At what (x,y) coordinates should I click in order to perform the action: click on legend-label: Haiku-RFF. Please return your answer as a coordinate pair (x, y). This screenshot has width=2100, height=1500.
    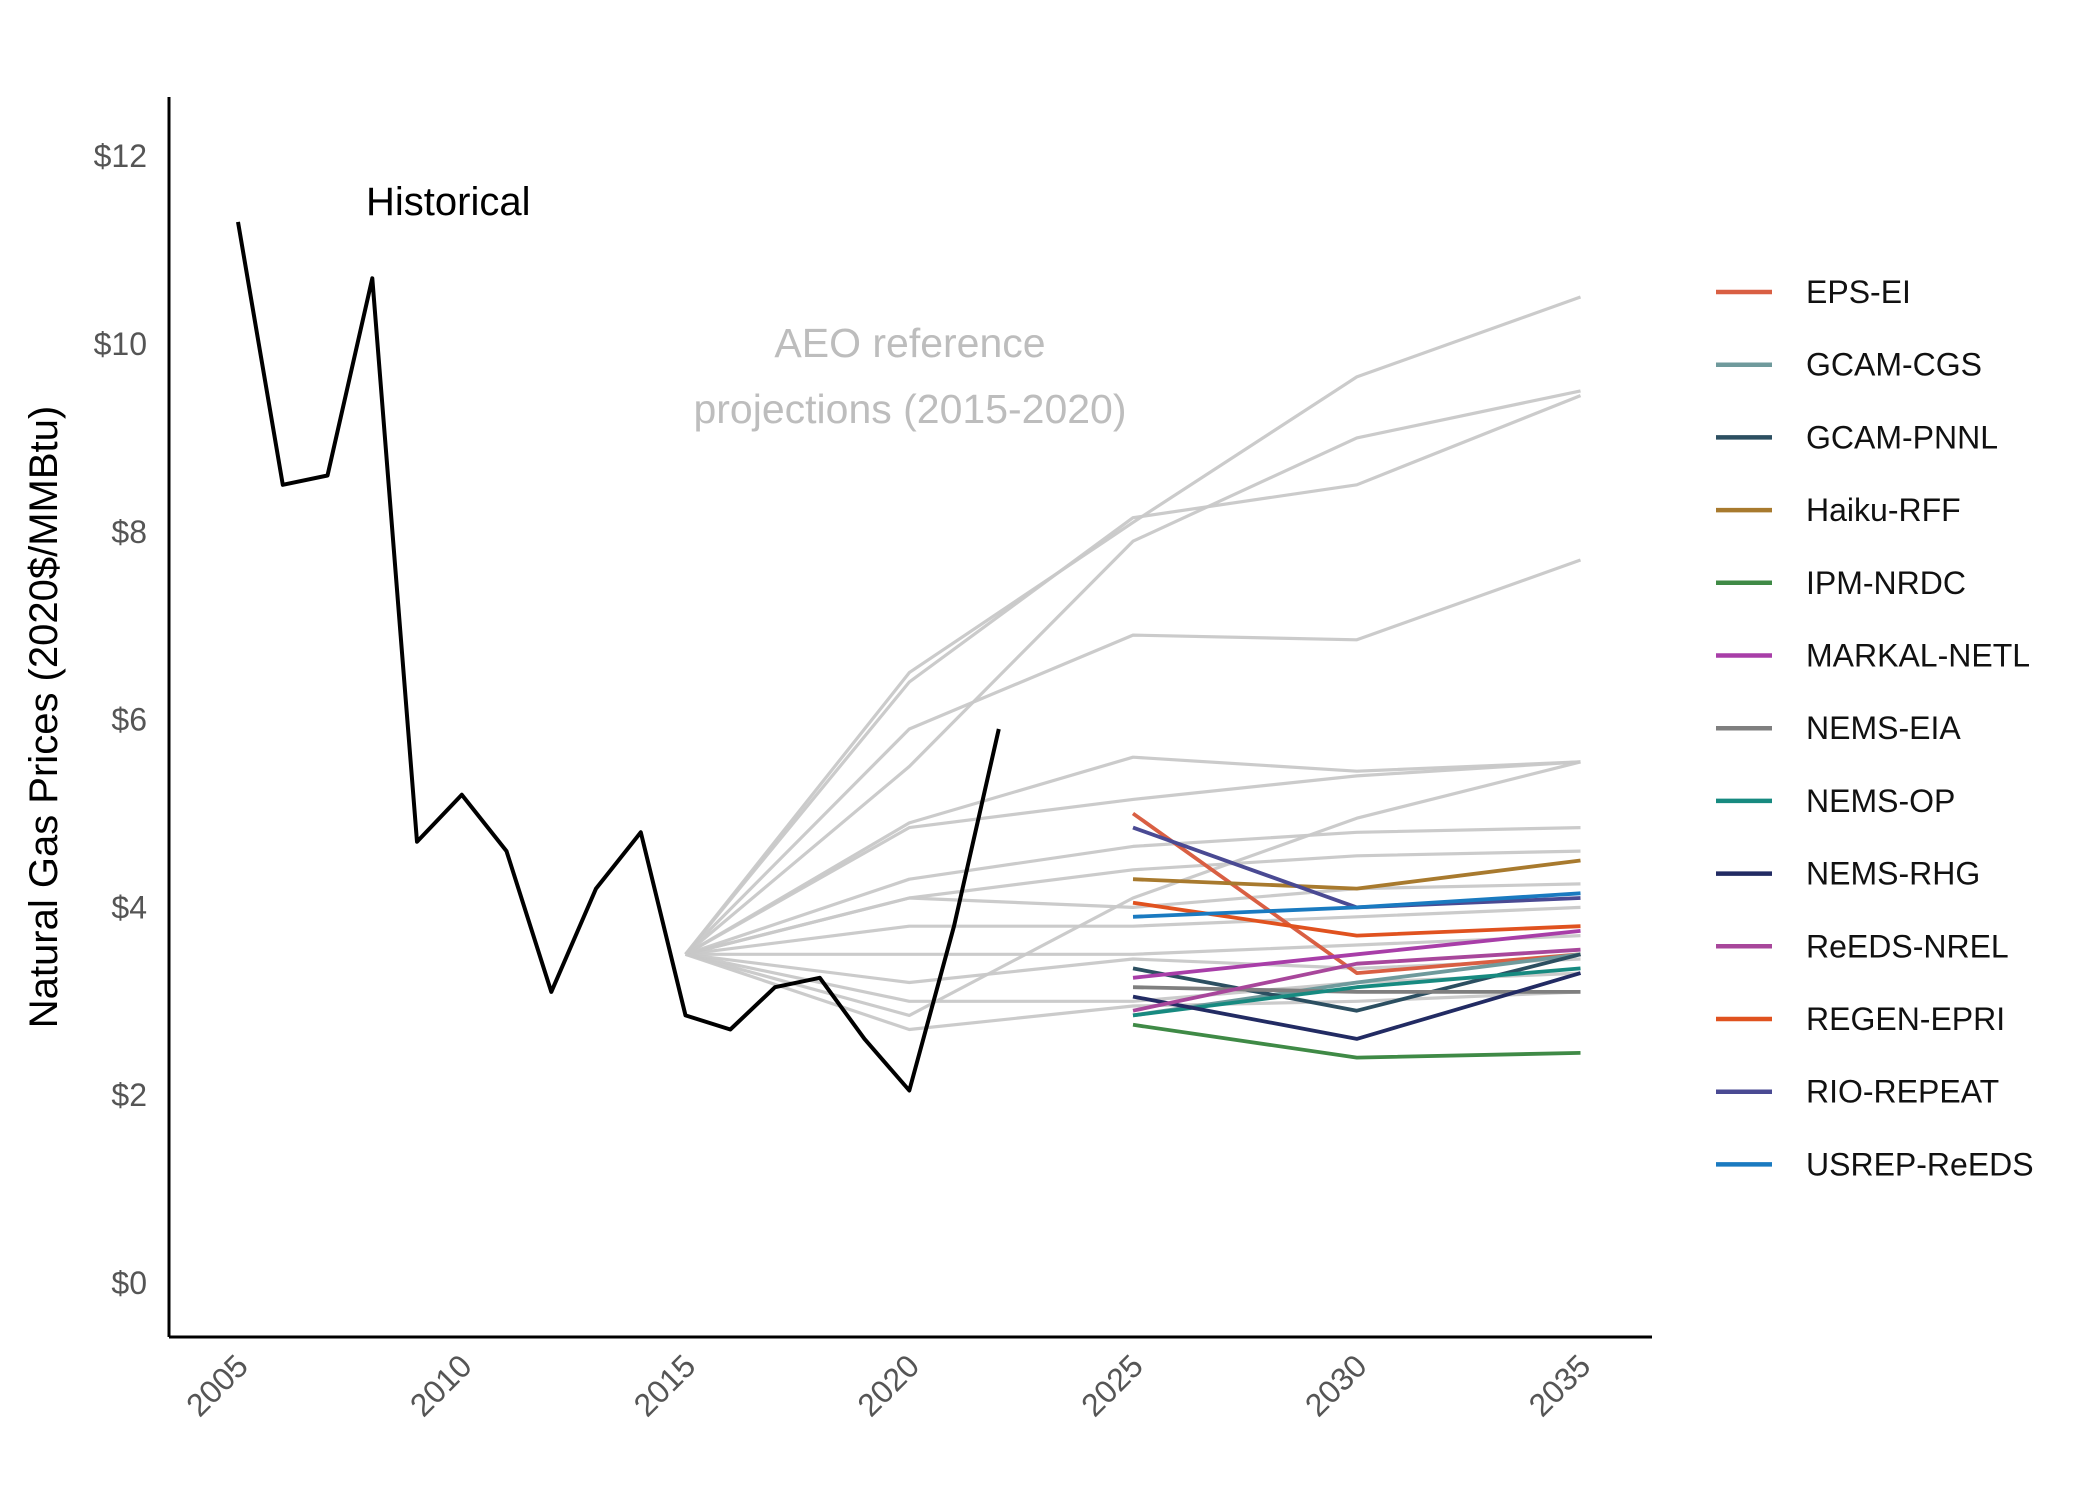
    Looking at the image, I should click on (1883, 510).